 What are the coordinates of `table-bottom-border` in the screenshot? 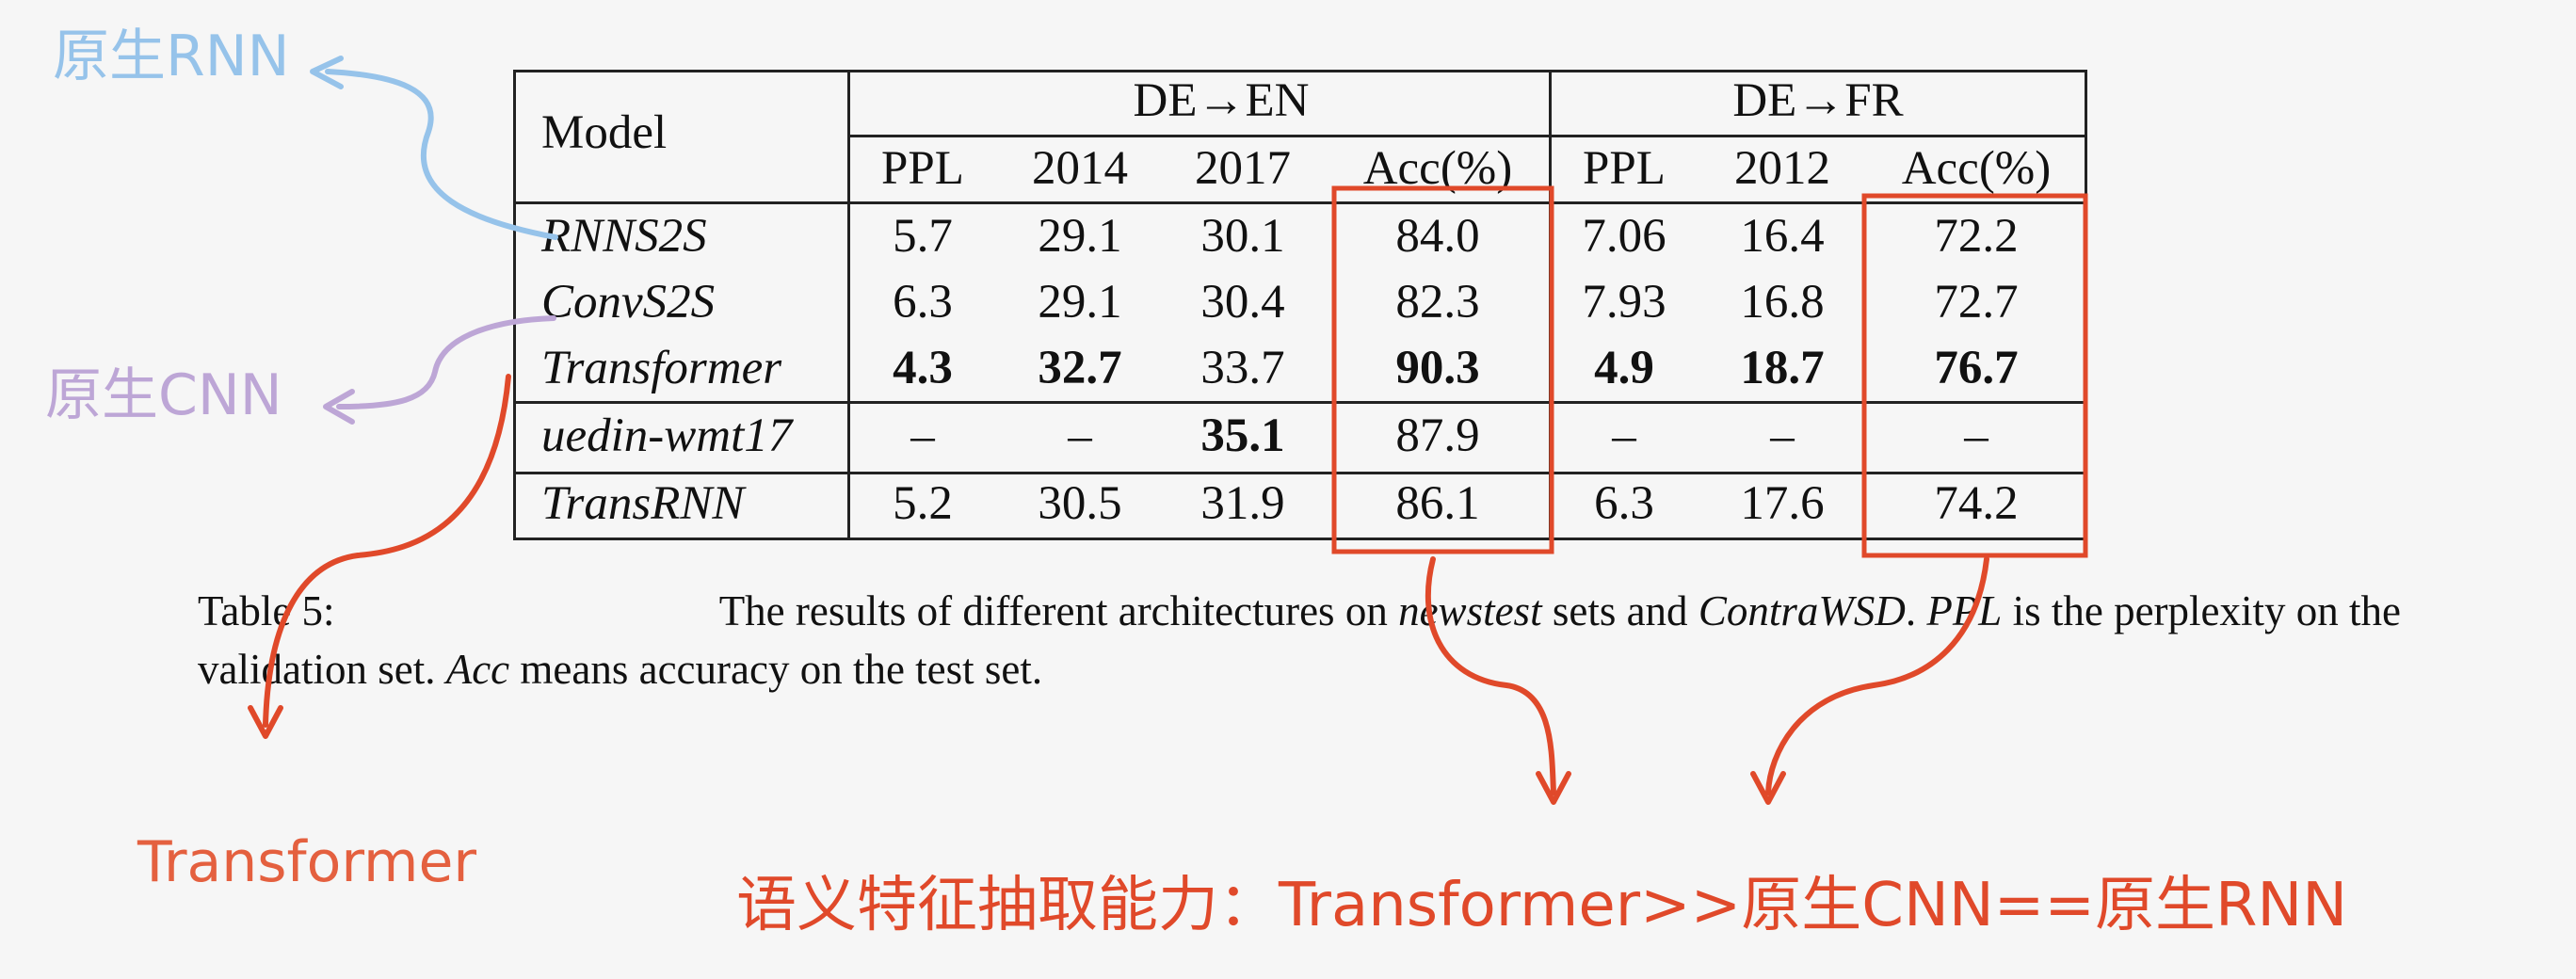 It's located at (1300, 539).